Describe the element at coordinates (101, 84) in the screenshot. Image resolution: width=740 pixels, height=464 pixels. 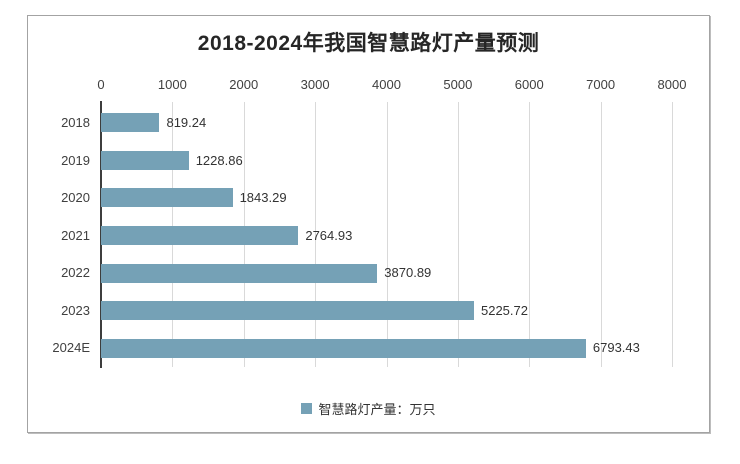
I see `x-axis-tick-label: 0` at that location.